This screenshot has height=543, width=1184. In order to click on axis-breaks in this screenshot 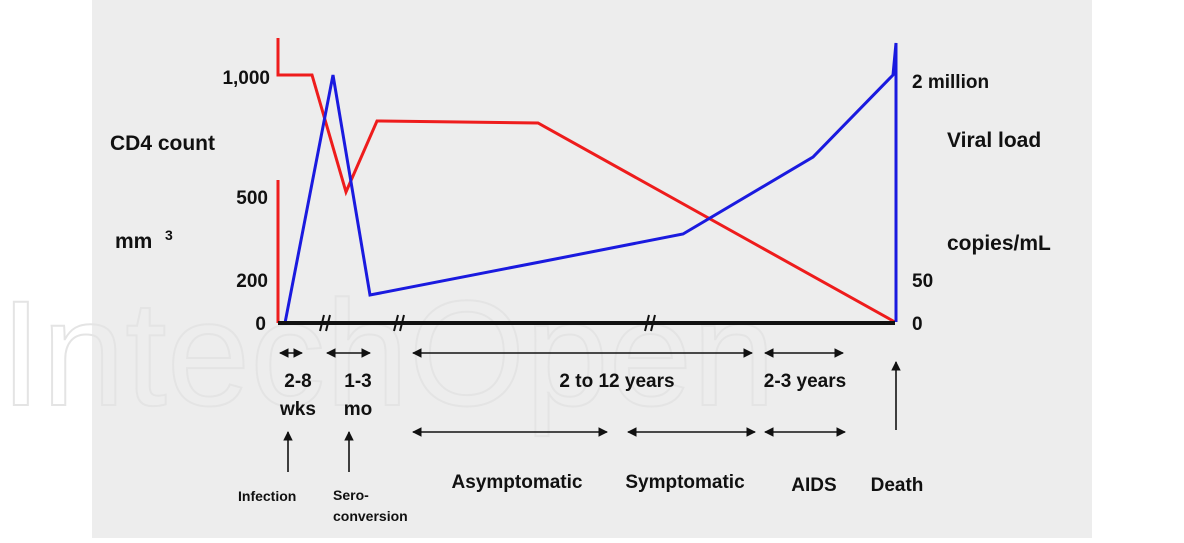, I will do `click(487, 323)`.